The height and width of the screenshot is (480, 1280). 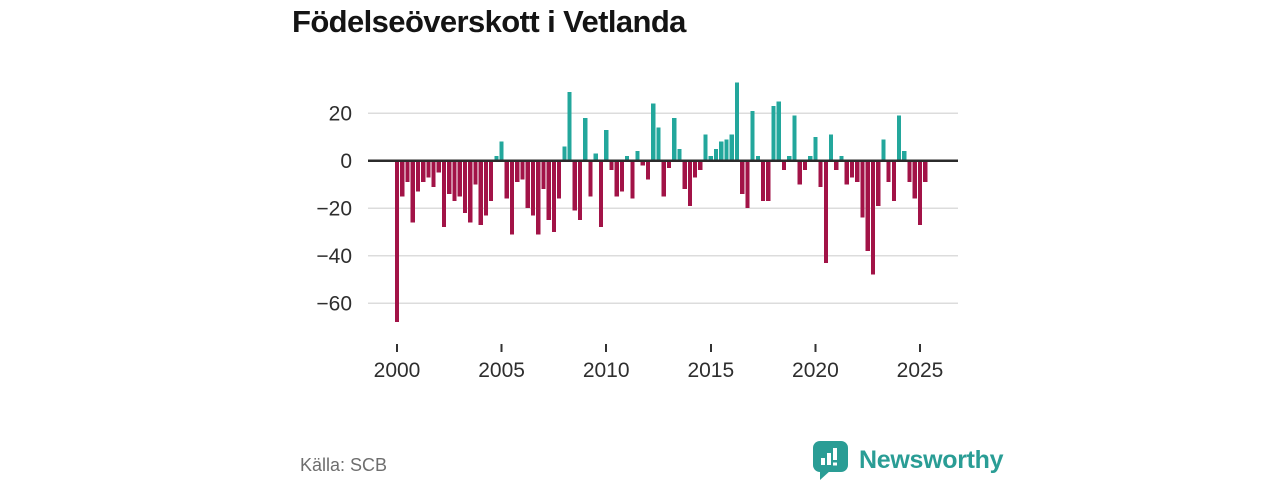 I want to click on x-tick-label: 2020, so click(x=815, y=370).